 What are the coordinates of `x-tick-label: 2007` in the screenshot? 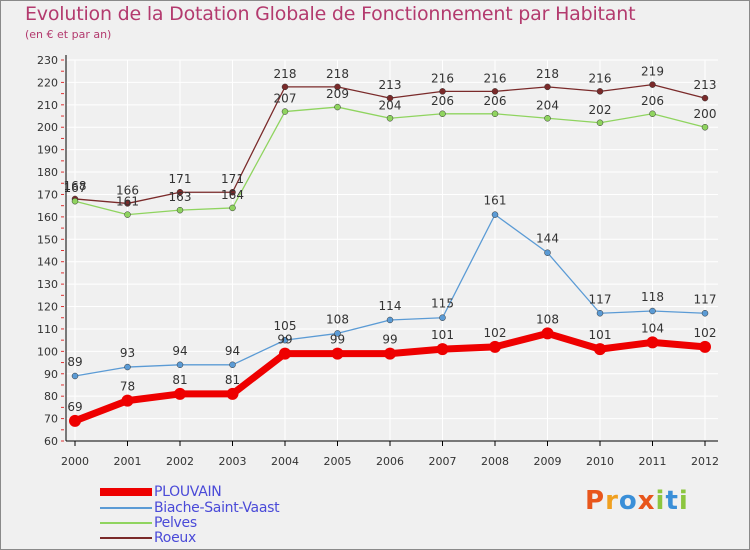 It's located at (443, 461).